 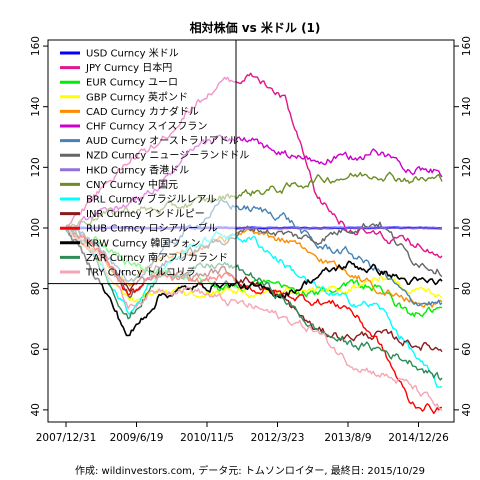 What do you see at coordinates (467, 228) in the screenshot?
I see `y-tick-label-right: 100` at bounding box center [467, 228].